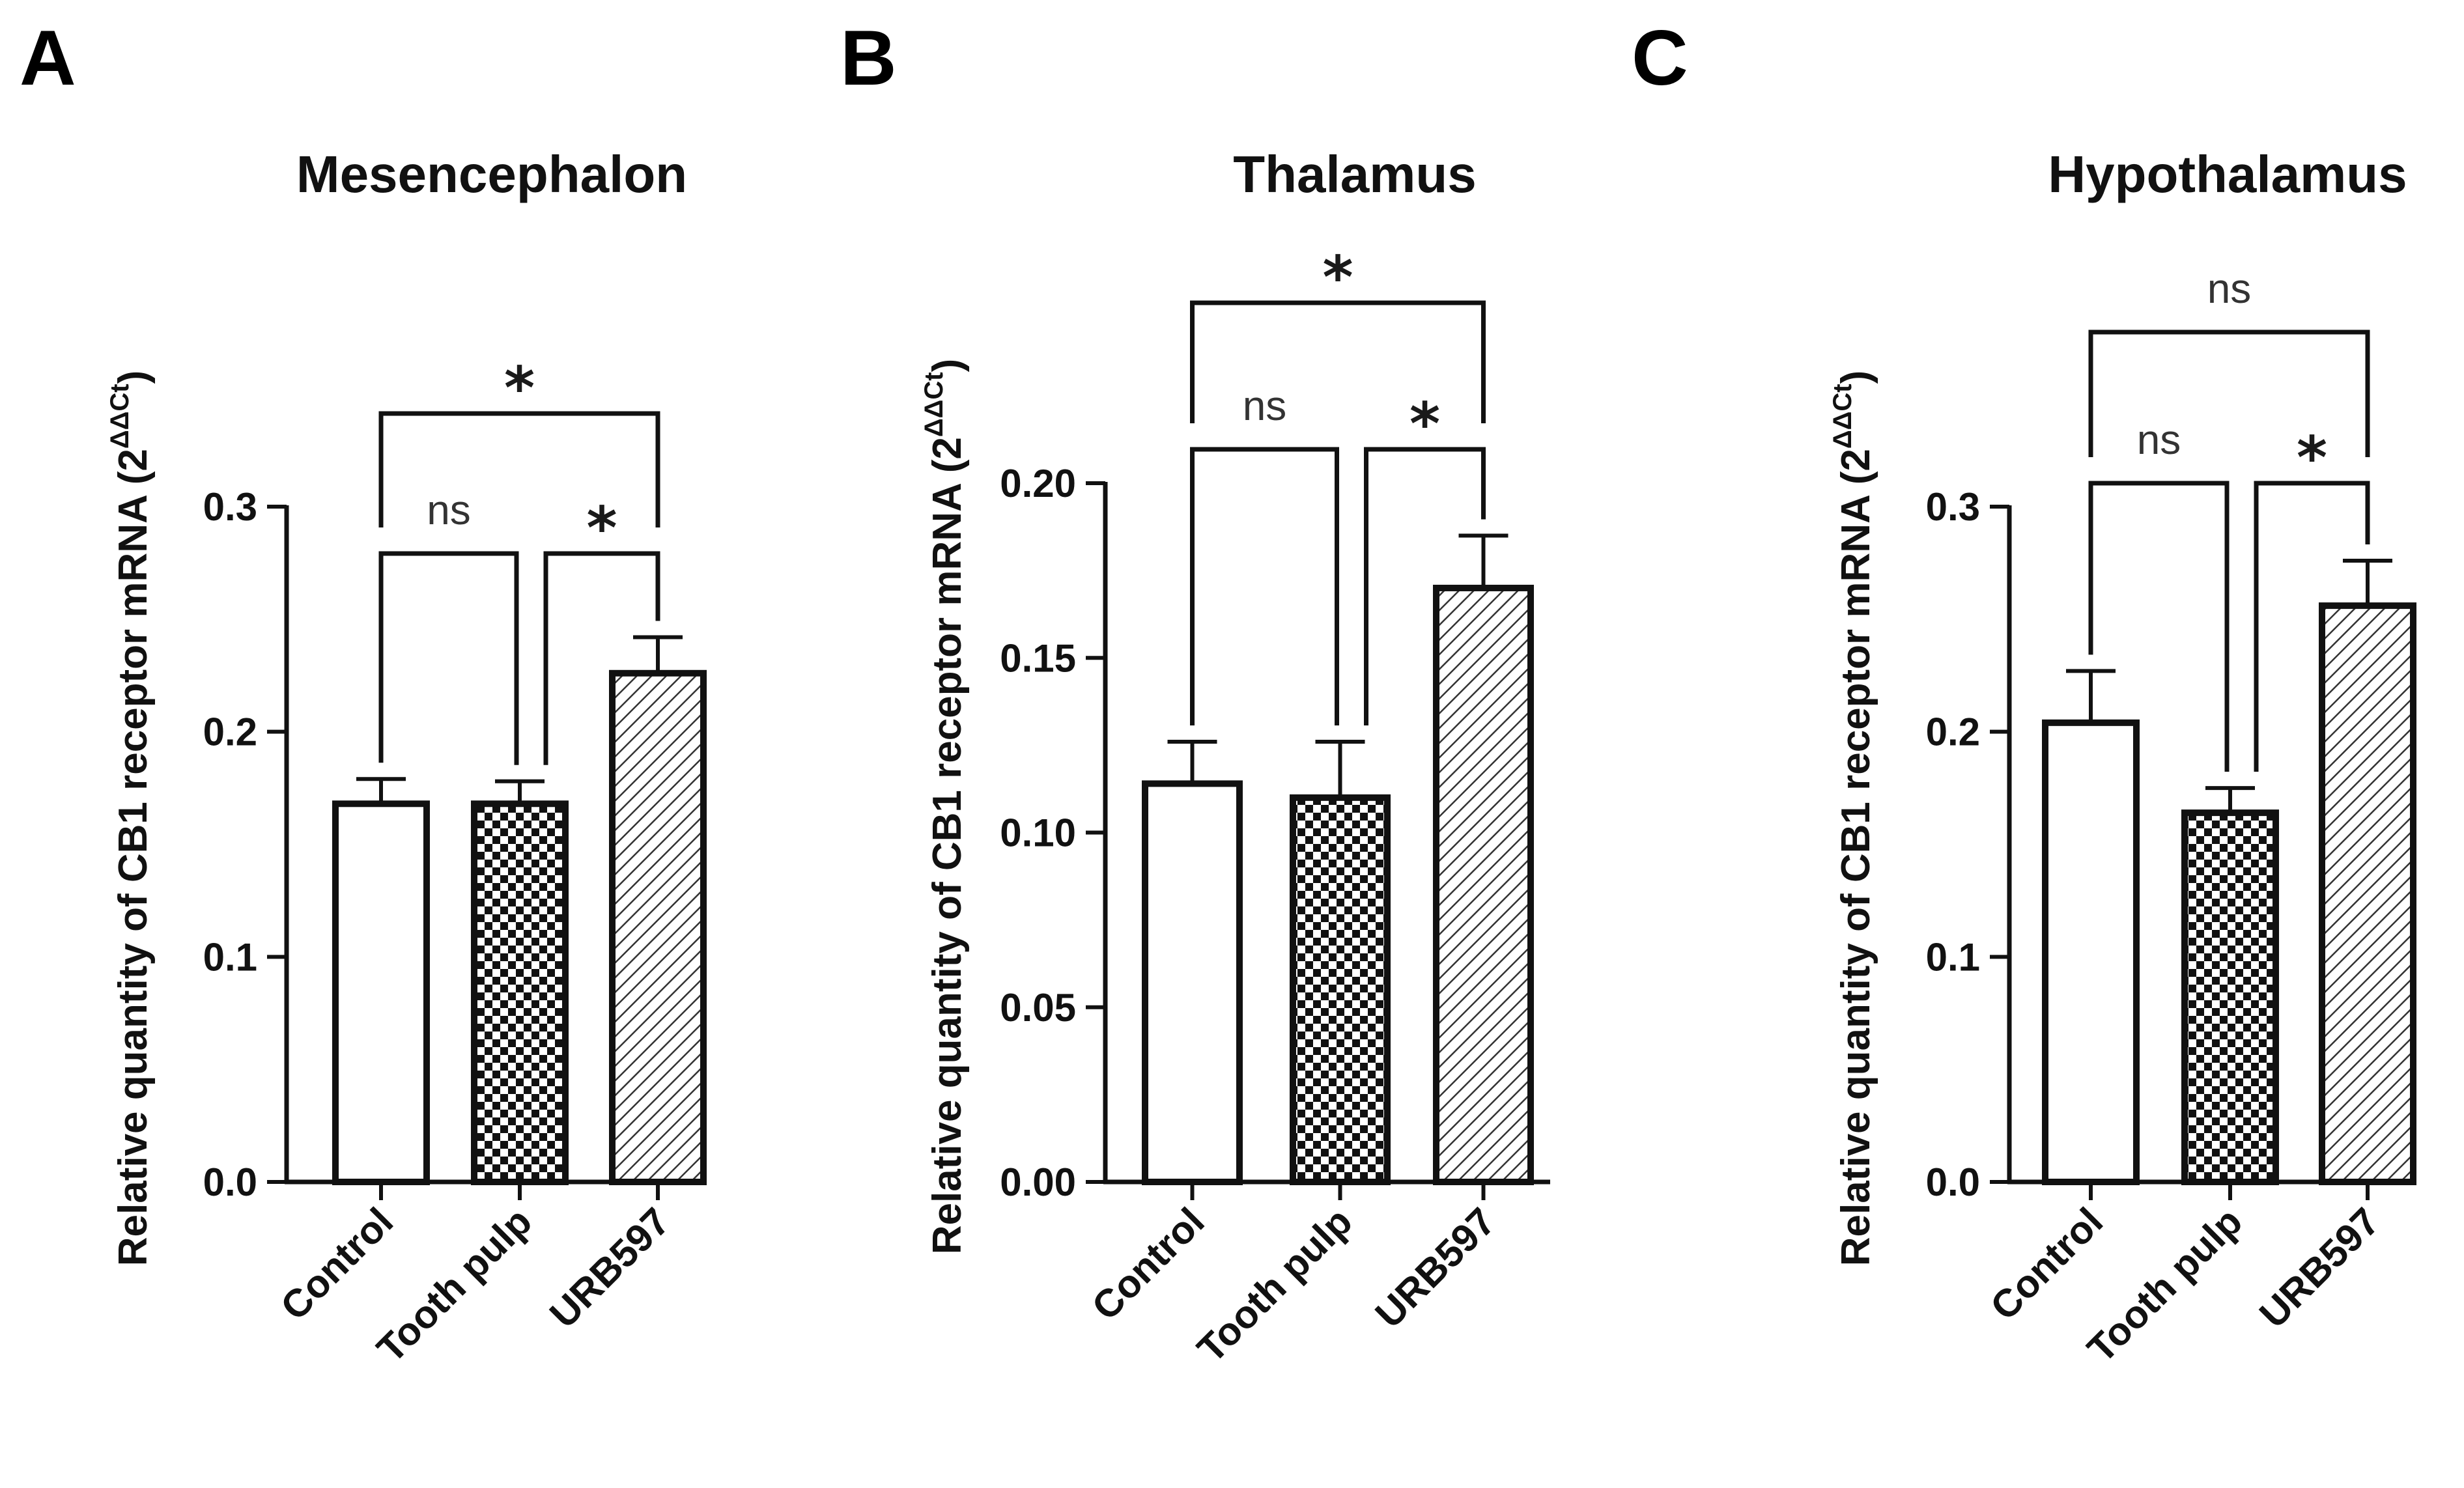  What do you see at coordinates (1038, 1182) in the screenshot?
I see `y-tick-label: 0.00` at bounding box center [1038, 1182].